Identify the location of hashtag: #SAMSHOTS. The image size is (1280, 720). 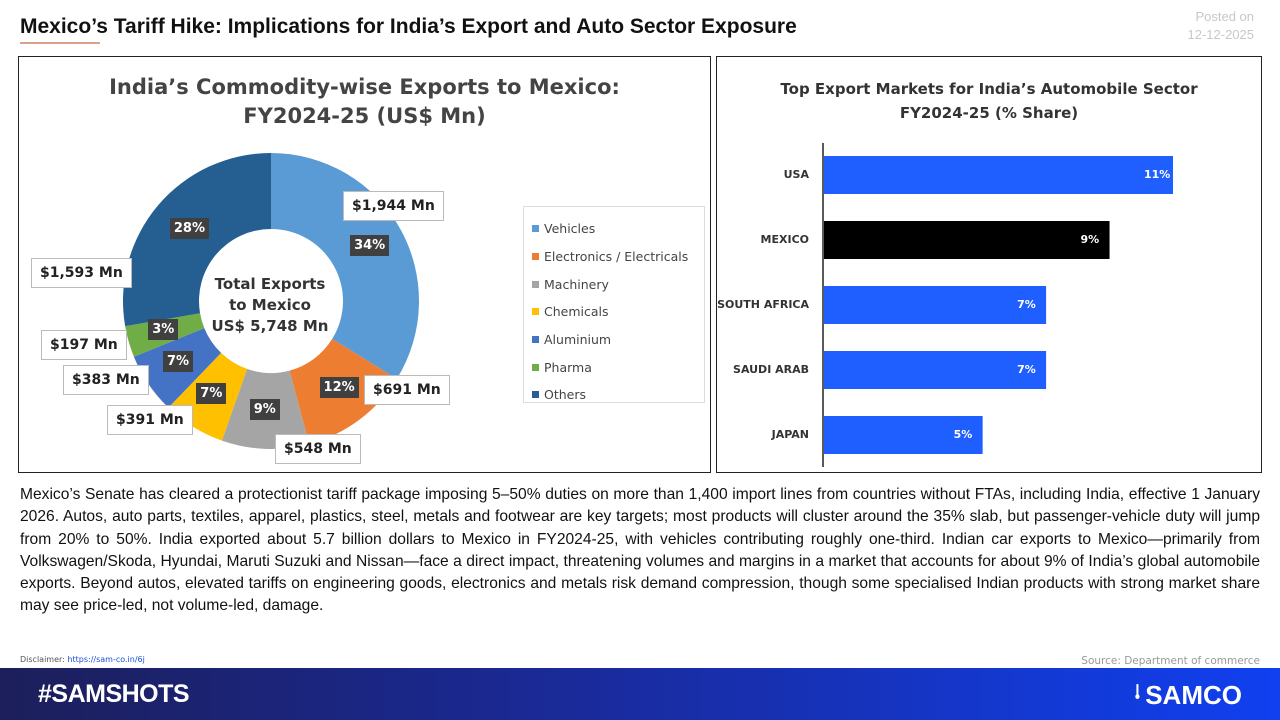
(114, 694).